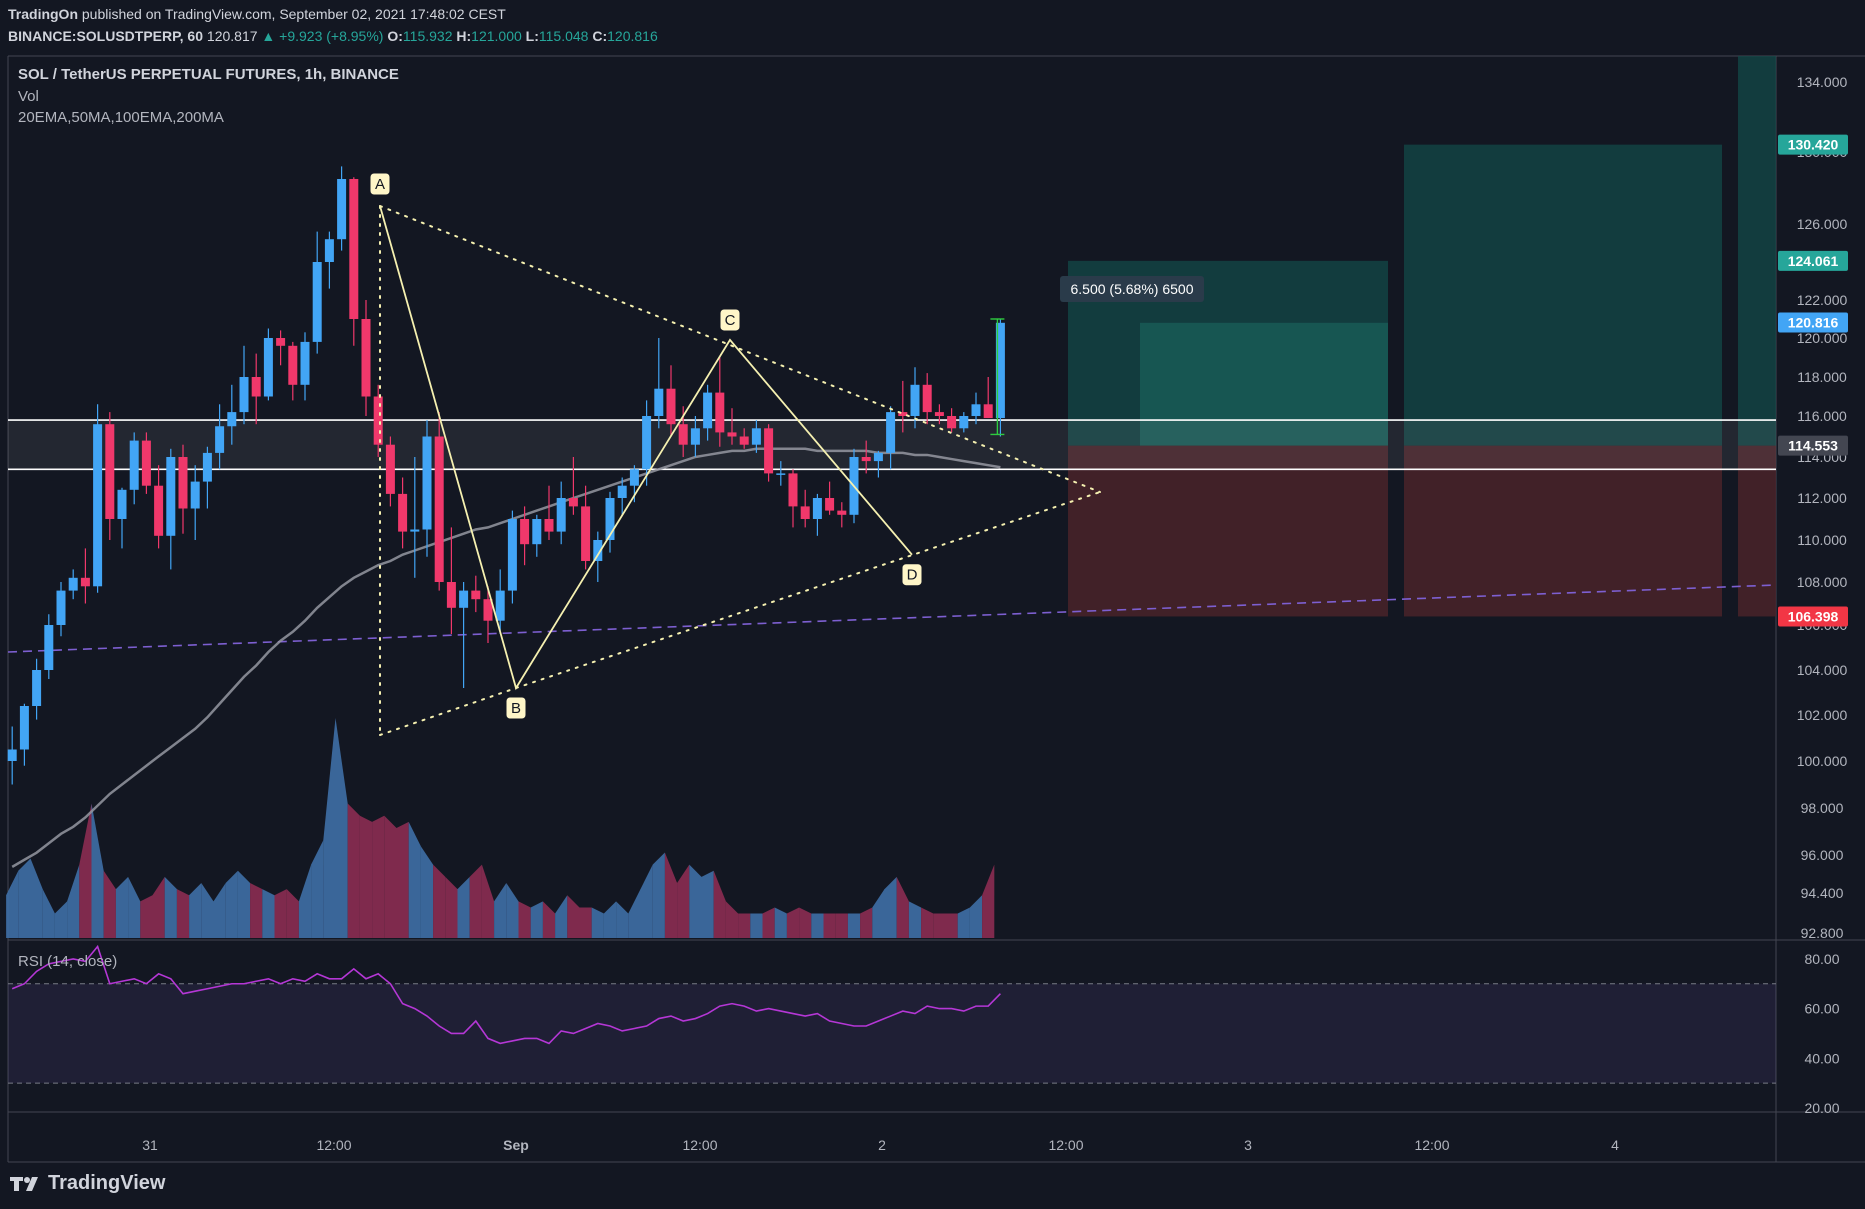  I want to click on tradingview-logo: TradingView, so click(86, 1183).